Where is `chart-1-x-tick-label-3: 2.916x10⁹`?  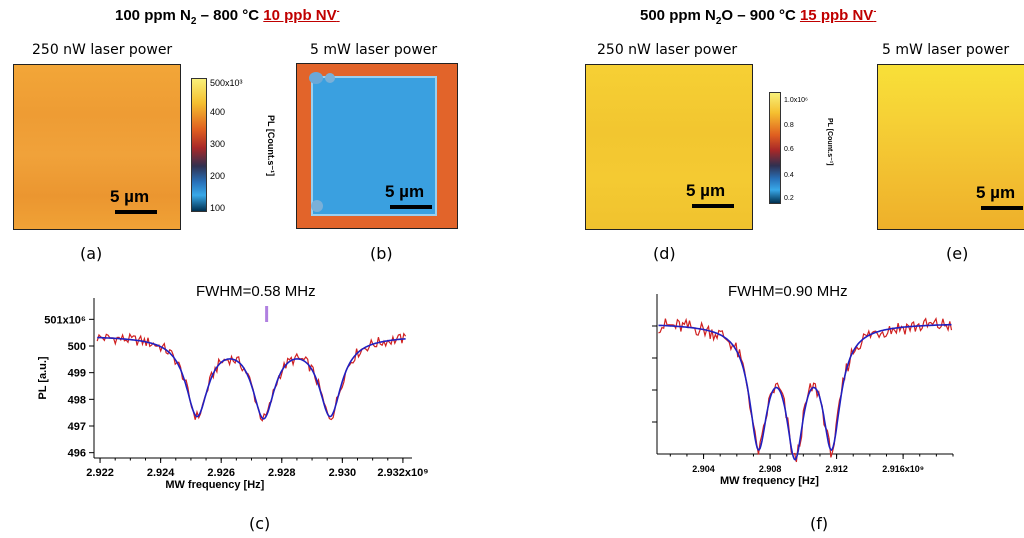
chart-1-x-tick-label-3: 2.916x10⁹ is located at coordinates (903, 469).